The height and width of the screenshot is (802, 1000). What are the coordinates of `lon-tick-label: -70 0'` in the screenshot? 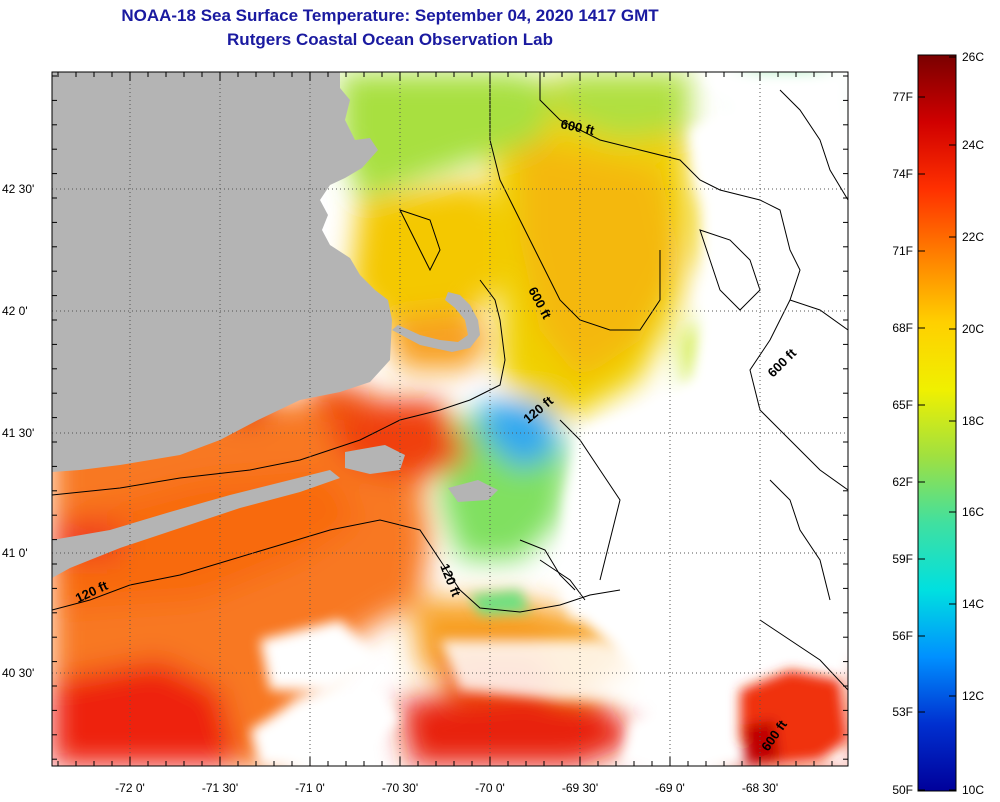 It's located at (490, 788).